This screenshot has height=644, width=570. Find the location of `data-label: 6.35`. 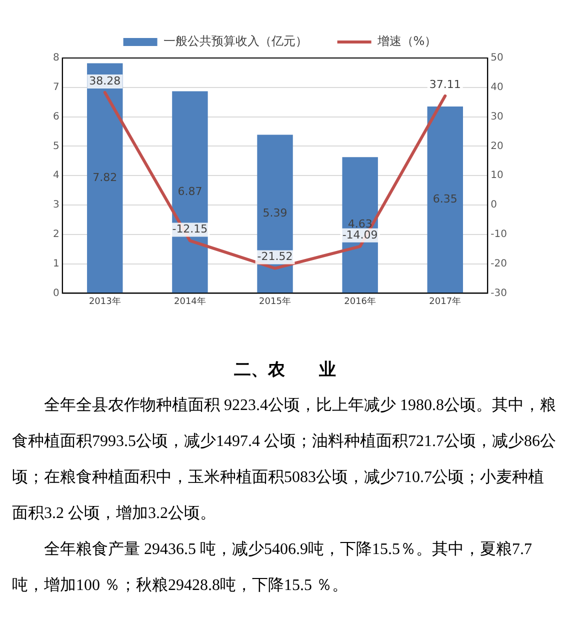

data-label: 6.35 is located at coordinates (445, 199).